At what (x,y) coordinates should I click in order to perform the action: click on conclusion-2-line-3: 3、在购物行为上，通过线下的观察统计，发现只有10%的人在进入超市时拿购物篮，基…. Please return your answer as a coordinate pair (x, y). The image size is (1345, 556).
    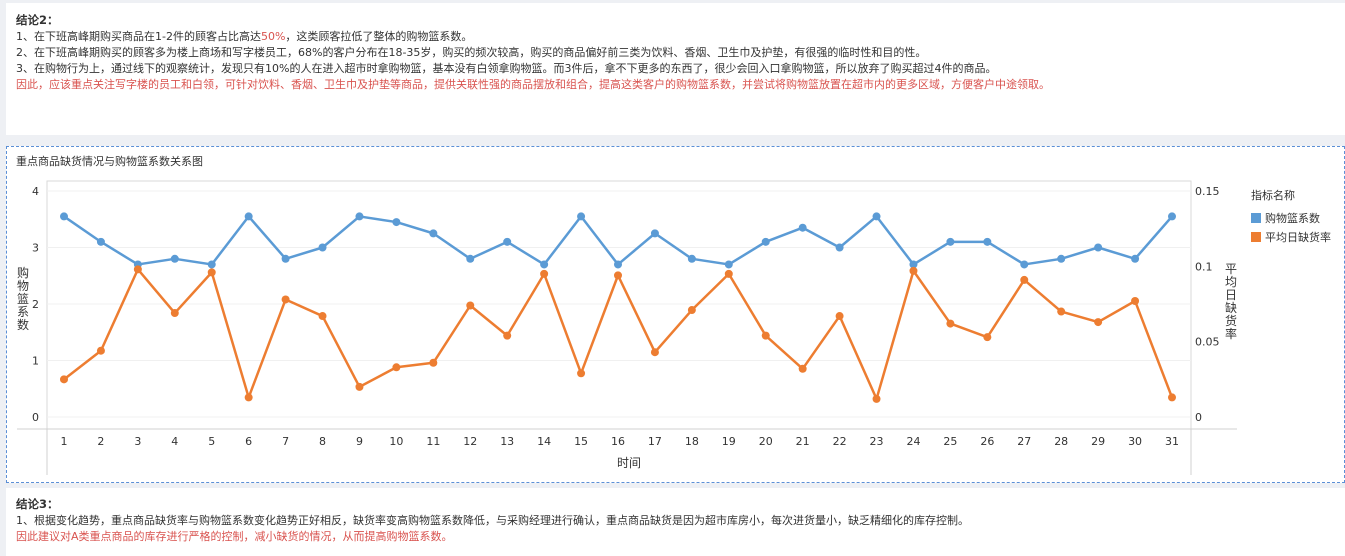
    Looking at the image, I should click on (506, 68).